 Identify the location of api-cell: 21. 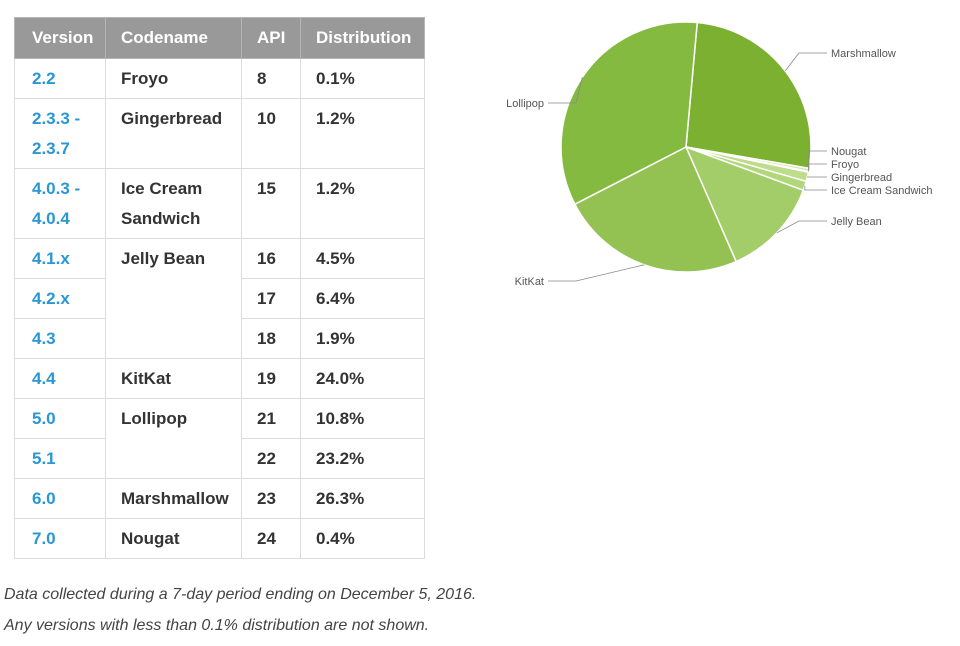
(271, 418).